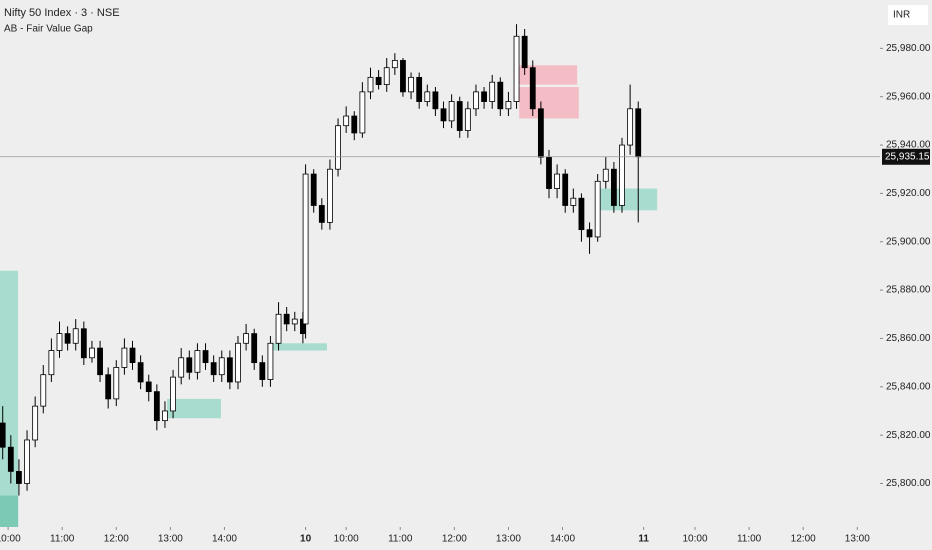 The image size is (932, 550). What do you see at coordinates (48, 29) in the screenshot?
I see `indicator-name: AB - Fair Value Gap` at bounding box center [48, 29].